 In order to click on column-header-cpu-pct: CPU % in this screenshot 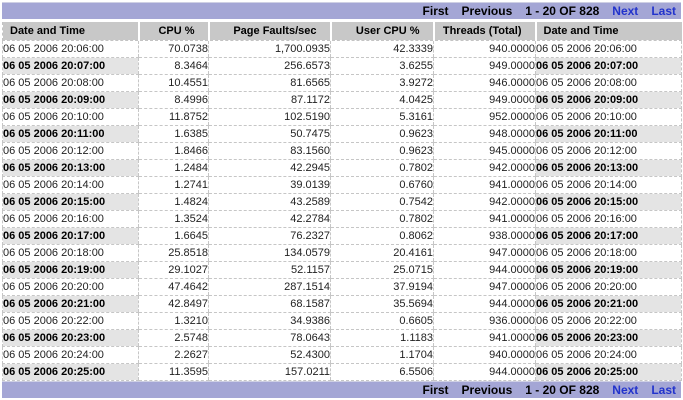, I will do `click(173, 31)`.